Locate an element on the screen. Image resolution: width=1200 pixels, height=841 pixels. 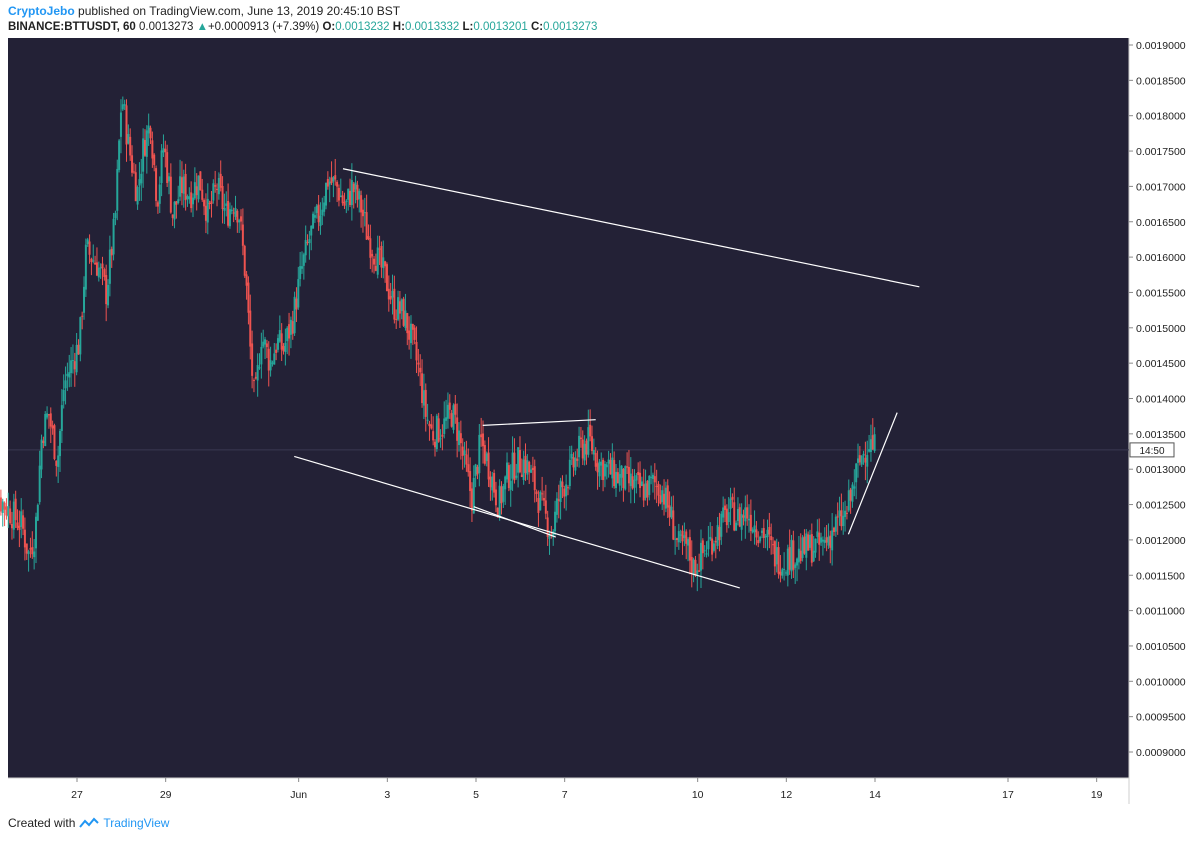
price-tick-label: 0.0016500 is located at coordinates (1161, 223).